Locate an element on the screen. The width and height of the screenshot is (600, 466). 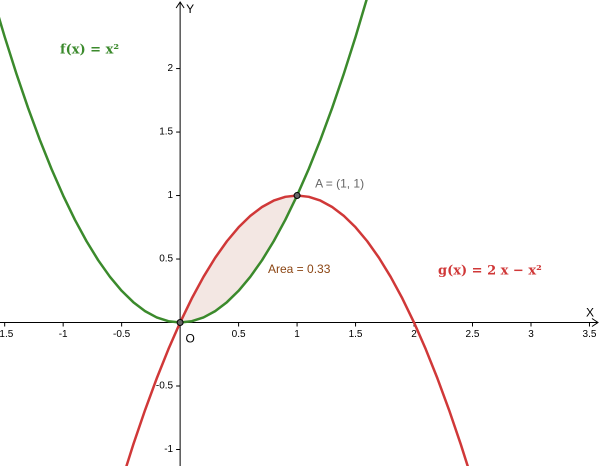
function-label: g(x) = 2 x − x² is located at coordinates (490, 271).